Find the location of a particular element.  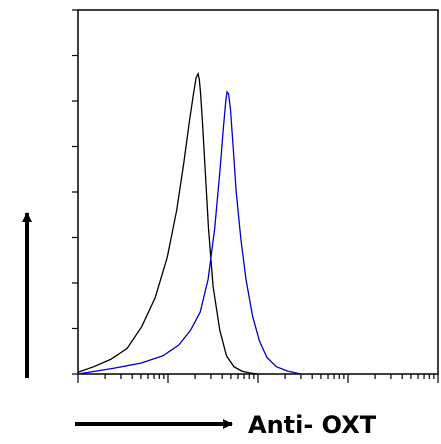

x-axis-label: Anti- OXT is located at coordinates (312, 425).